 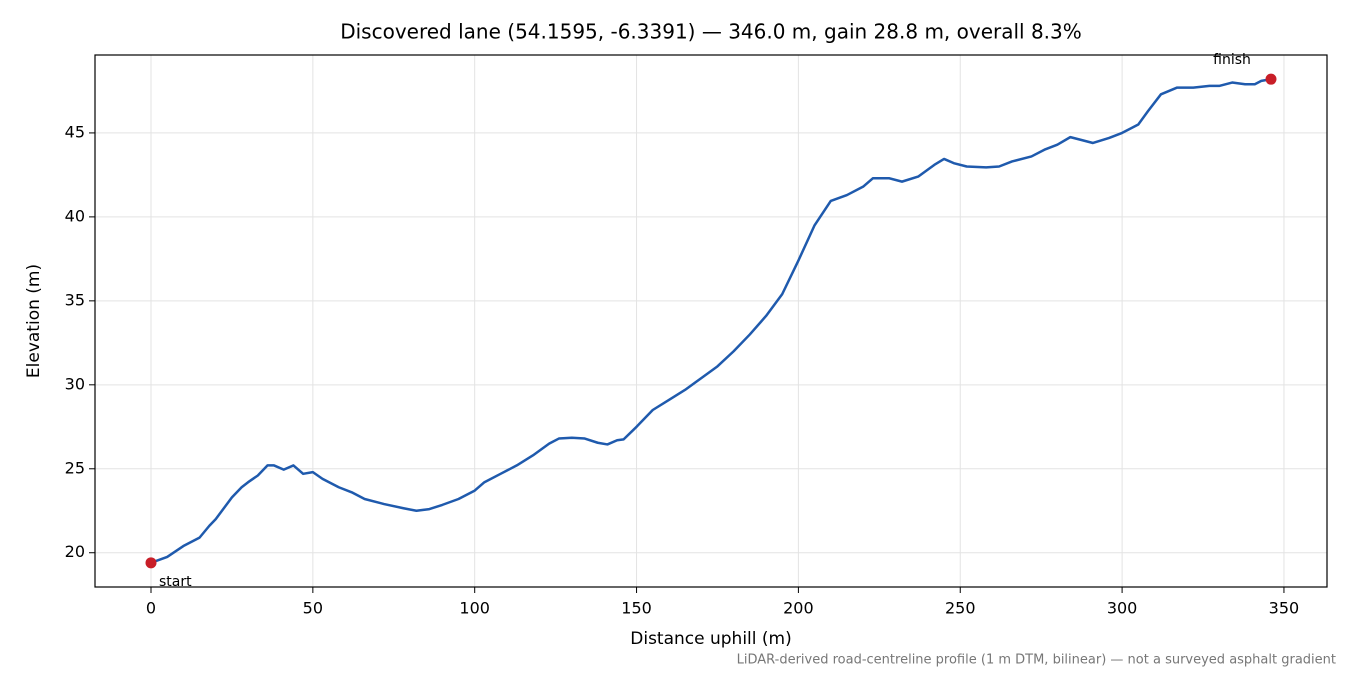 What do you see at coordinates (75, 299) in the screenshot?
I see `y-tick-label: 35` at bounding box center [75, 299].